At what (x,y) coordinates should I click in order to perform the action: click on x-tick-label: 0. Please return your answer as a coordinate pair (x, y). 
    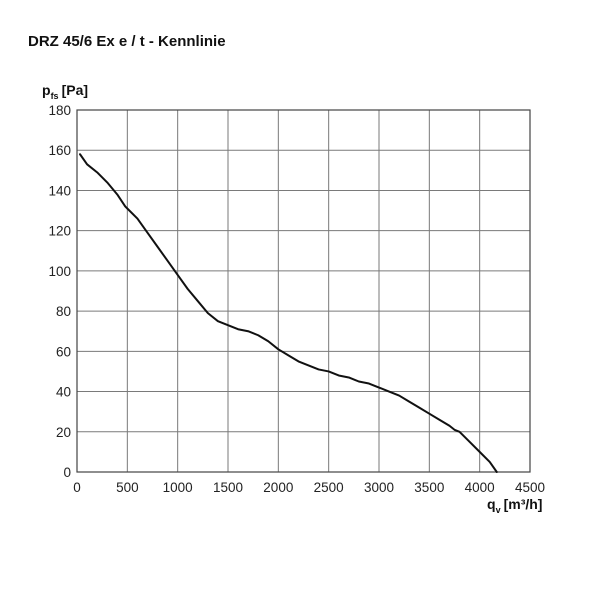
    Looking at the image, I should click on (77, 487).